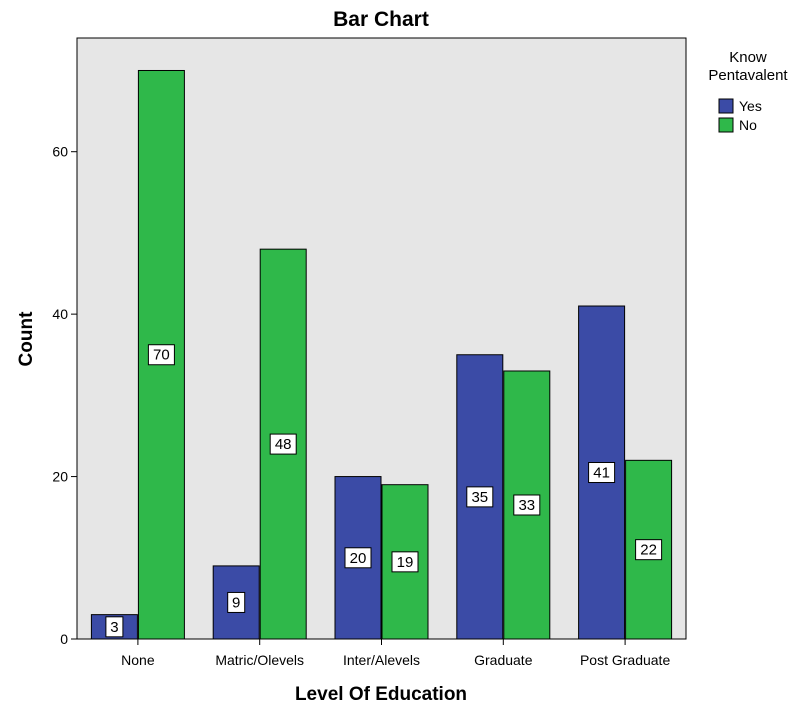 The image size is (800, 711). I want to click on y-tick-label: 60, so click(60, 152).